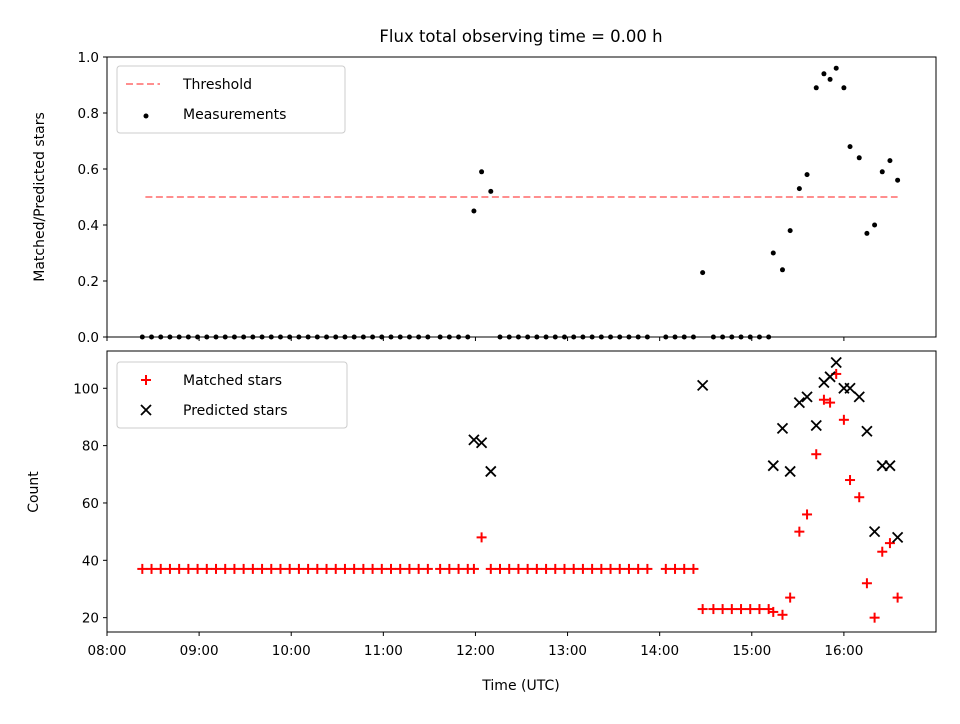  What do you see at coordinates (291, 651) in the screenshot?
I see `x-tick-label: 10:00` at bounding box center [291, 651].